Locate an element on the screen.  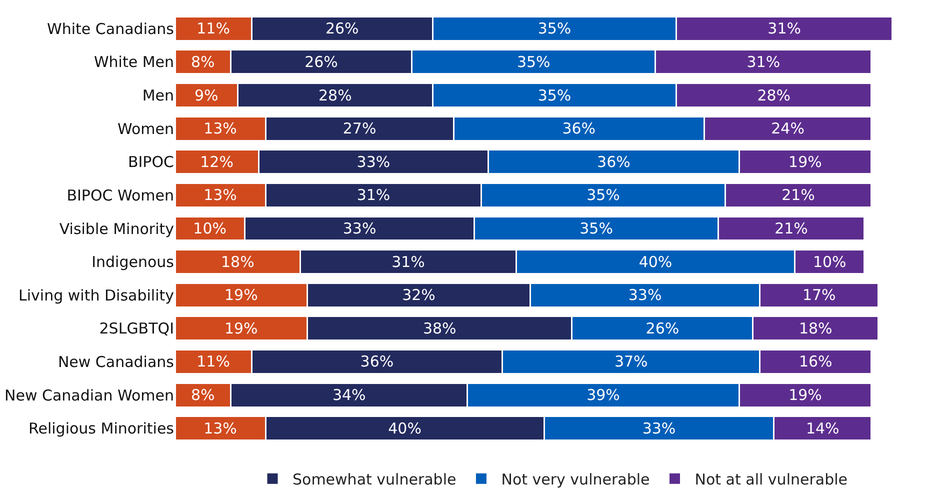
y-tick-label: Indigenous is located at coordinates (133, 262).